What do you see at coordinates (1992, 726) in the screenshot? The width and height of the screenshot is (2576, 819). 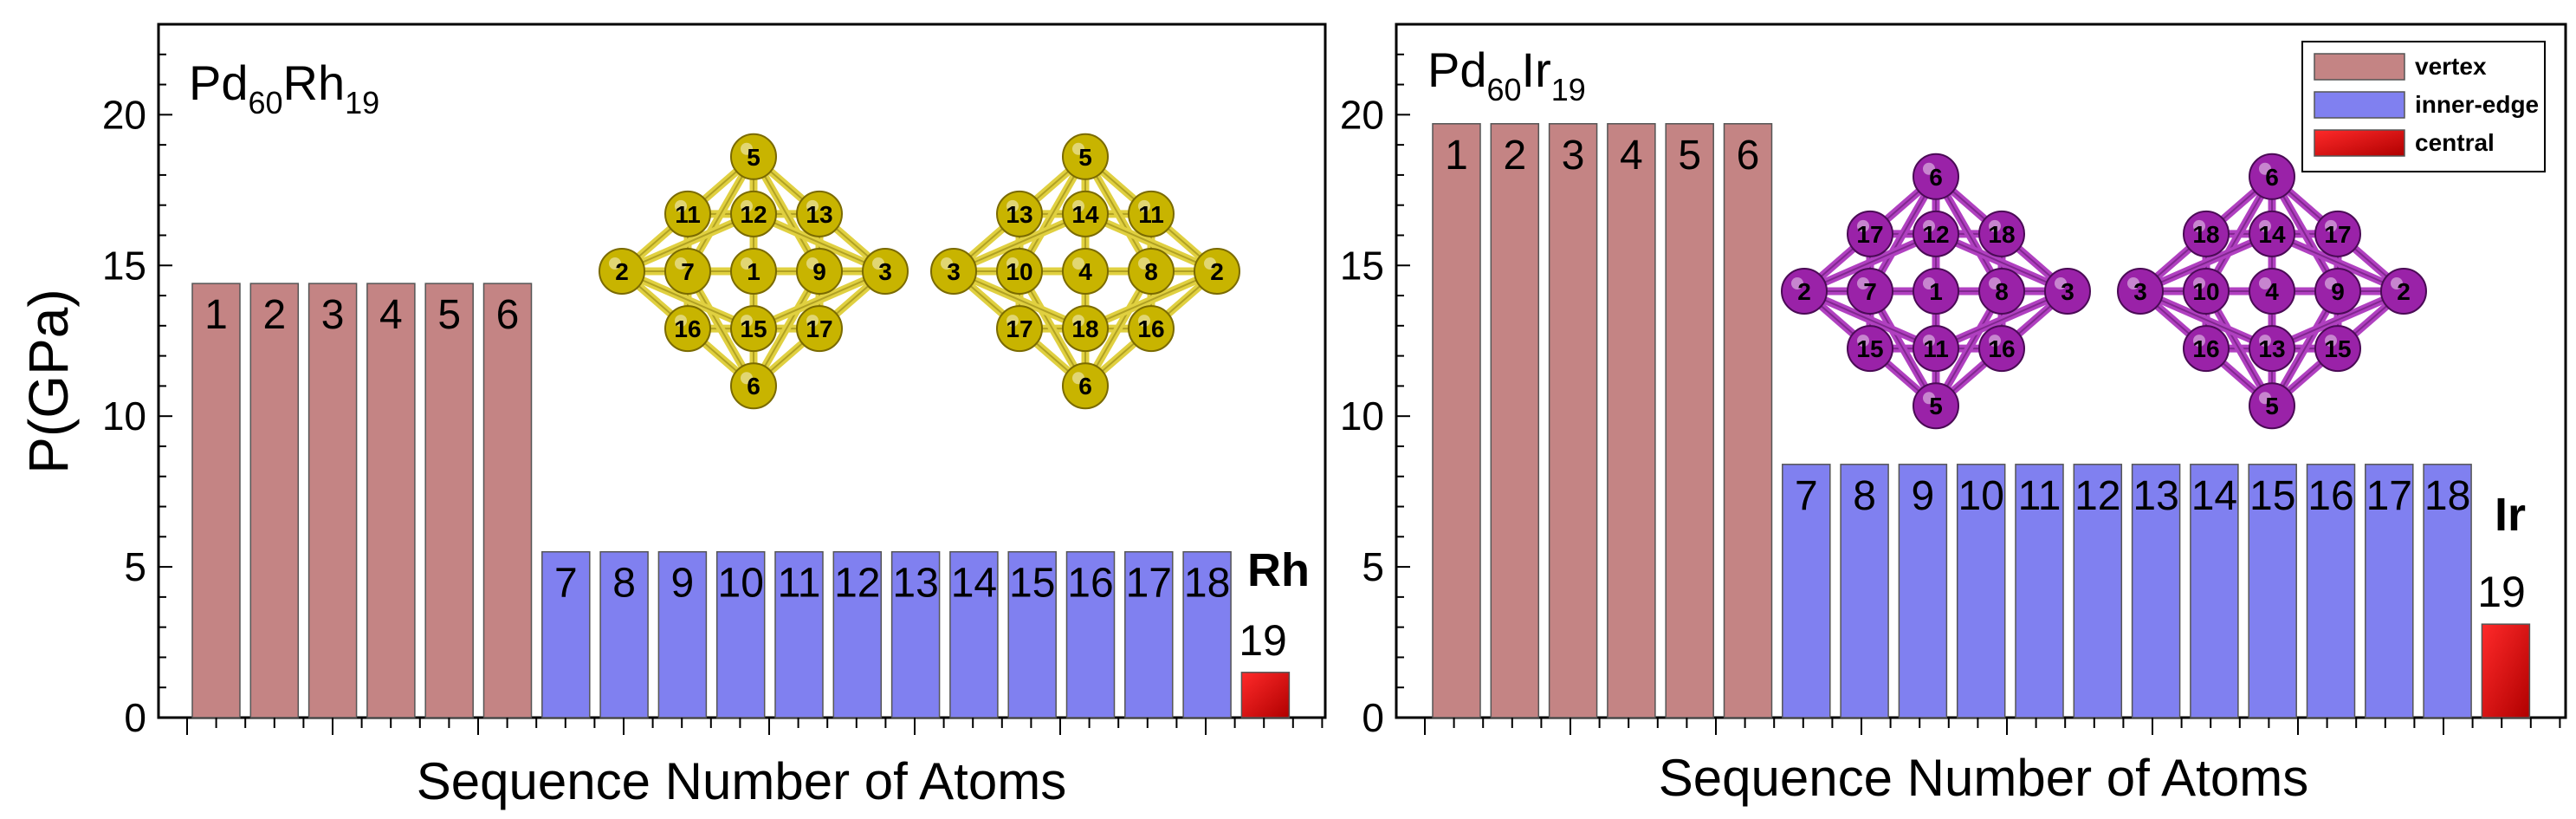 I see `x-axis` at bounding box center [1992, 726].